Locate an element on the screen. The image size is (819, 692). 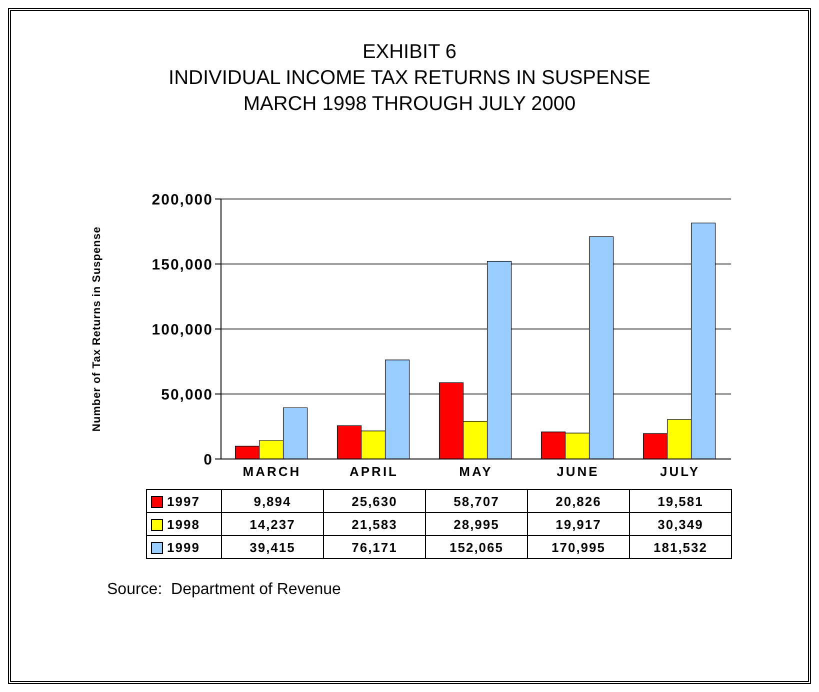
y-tick-label: 50,000 is located at coordinates (187, 395).